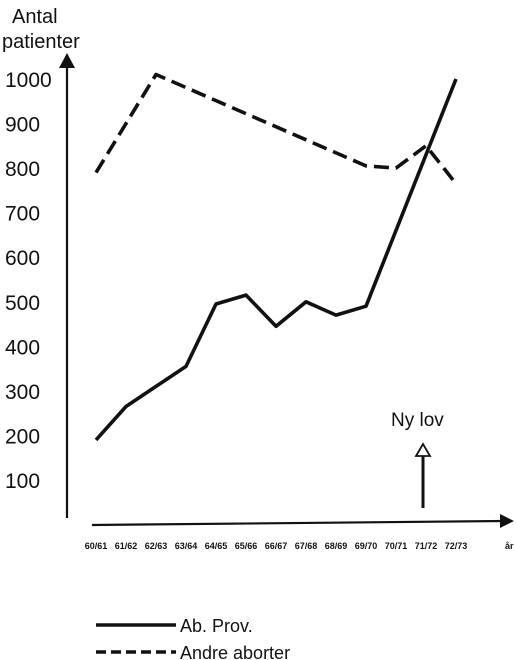 Image resolution: width=516 pixels, height=660 pixels. What do you see at coordinates (126, 546) in the screenshot?
I see `x-tick-label: 61/62` at bounding box center [126, 546].